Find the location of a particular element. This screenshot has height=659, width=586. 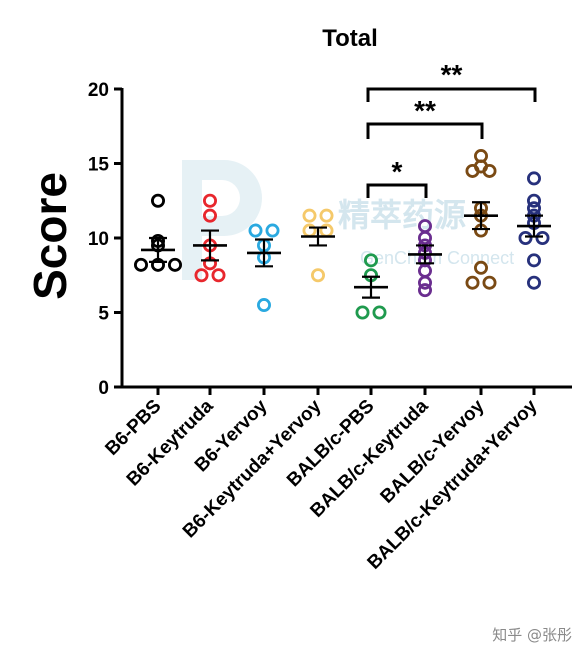

y-tick-label: 0 is located at coordinates (103, 388).